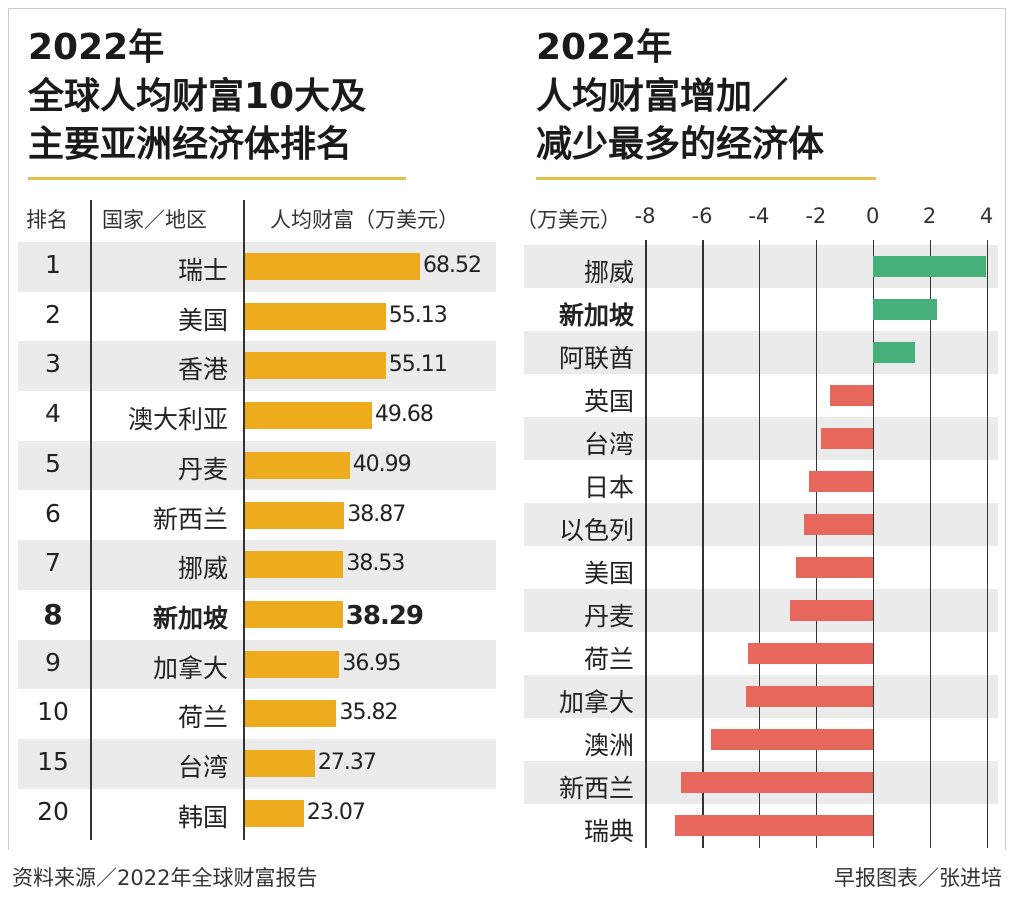  Describe the element at coordinates (53, 414) in the screenshot. I see `rank-label: 4` at that location.